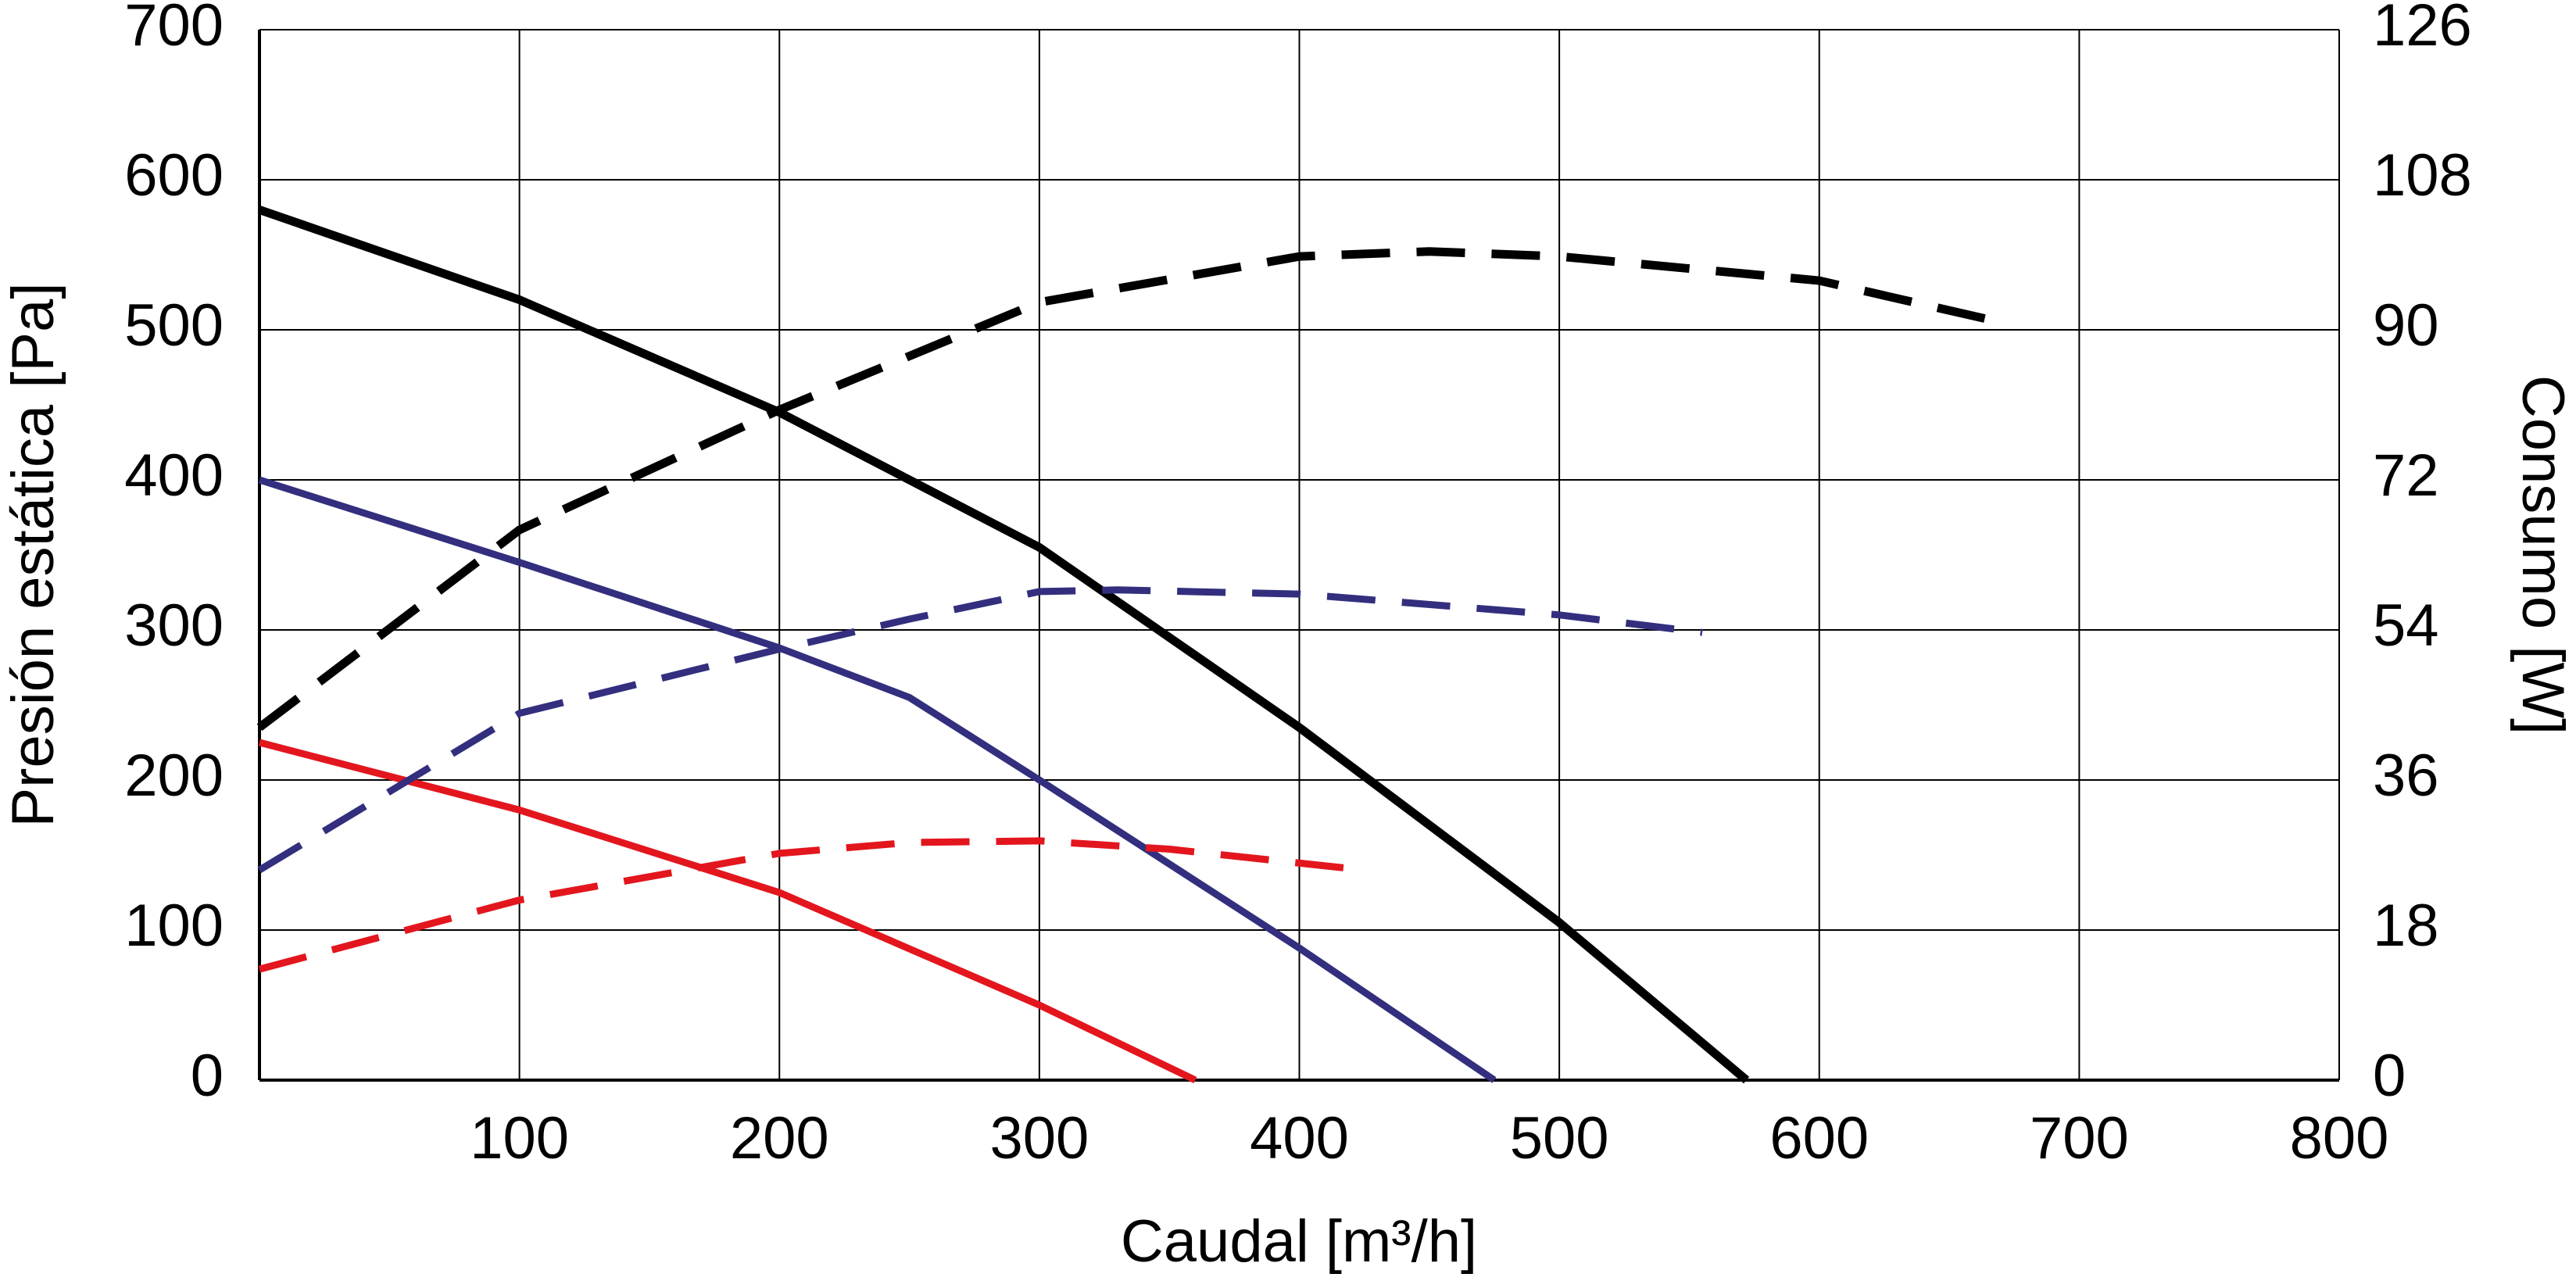 The image size is (2576, 1288). What do you see at coordinates (1039, 1138) in the screenshot?
I see `x-tick-label: 300` at bounding box center [1039, 1138].